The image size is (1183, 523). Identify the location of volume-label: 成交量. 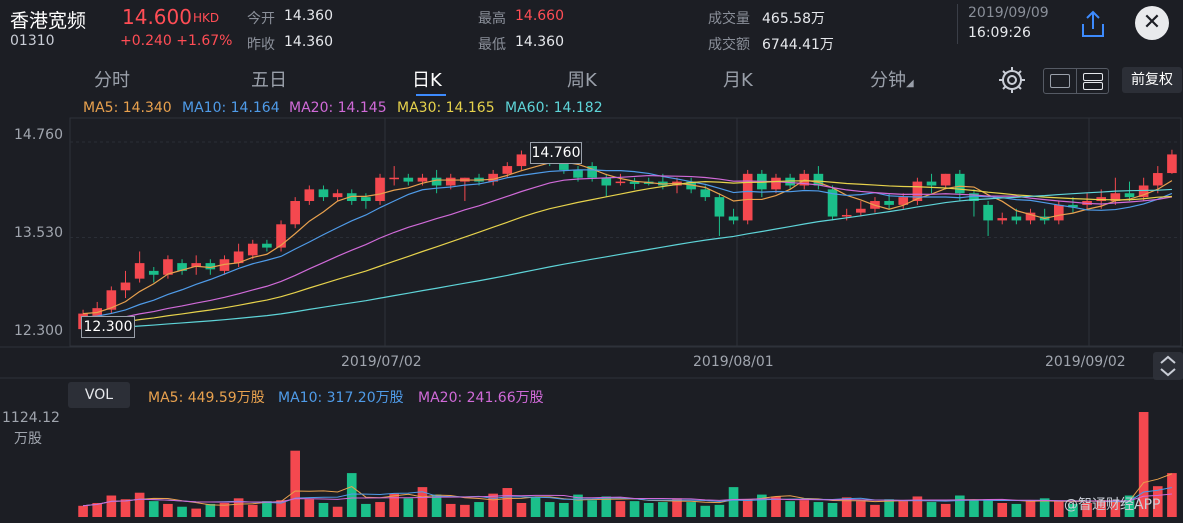
(729, 19).